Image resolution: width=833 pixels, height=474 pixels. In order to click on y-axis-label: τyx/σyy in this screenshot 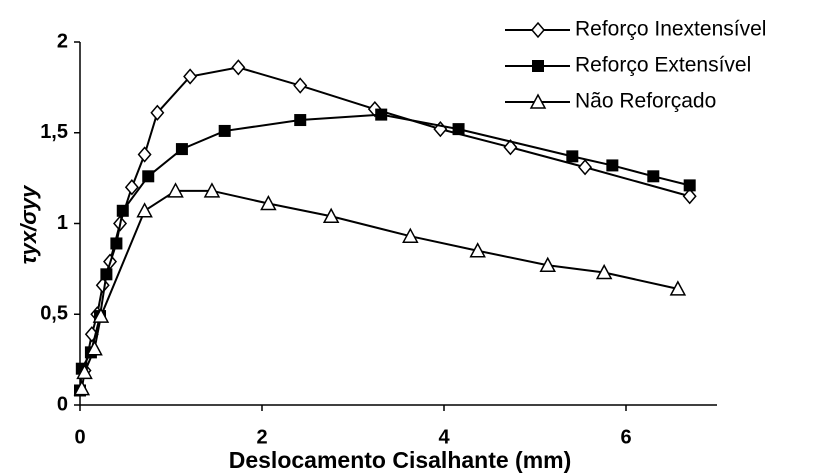, I will do `click(28, 224)`.